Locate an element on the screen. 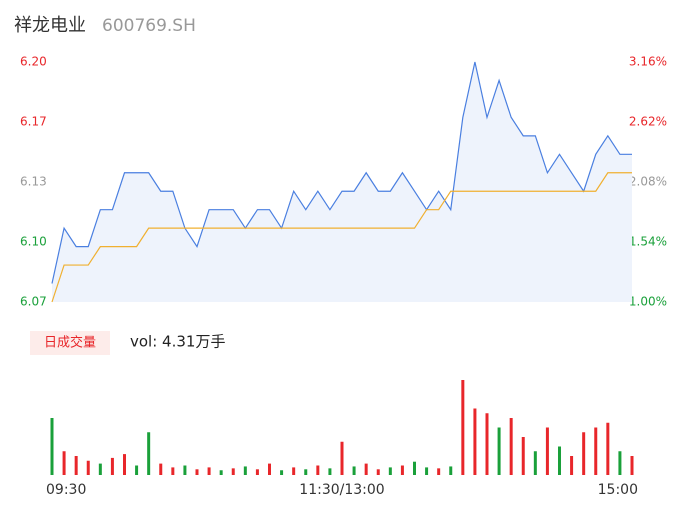 This screenshot has width=686, height=524. volume-label: 日成交量 is located at coordinates (70, 343).